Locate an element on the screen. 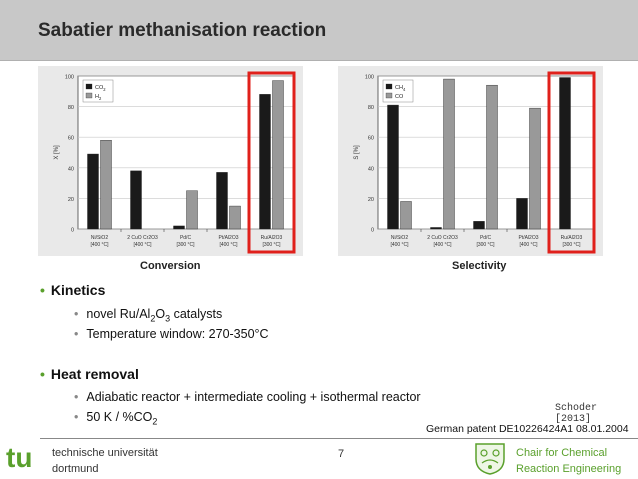 The height and width of the screenshot is (479, 638). svg-text: tu is located at coordinates (19, 457).